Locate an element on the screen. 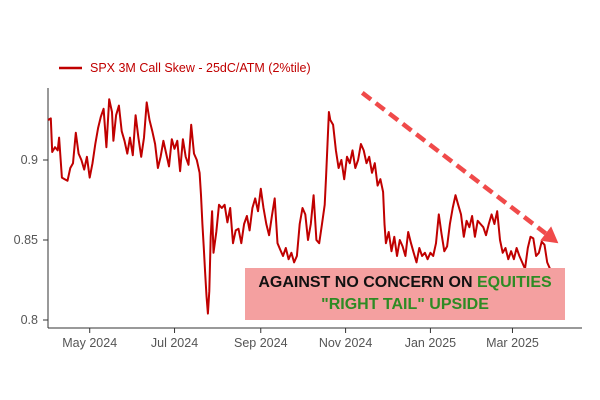  trend-arrow is located at coordinates (459, 167).